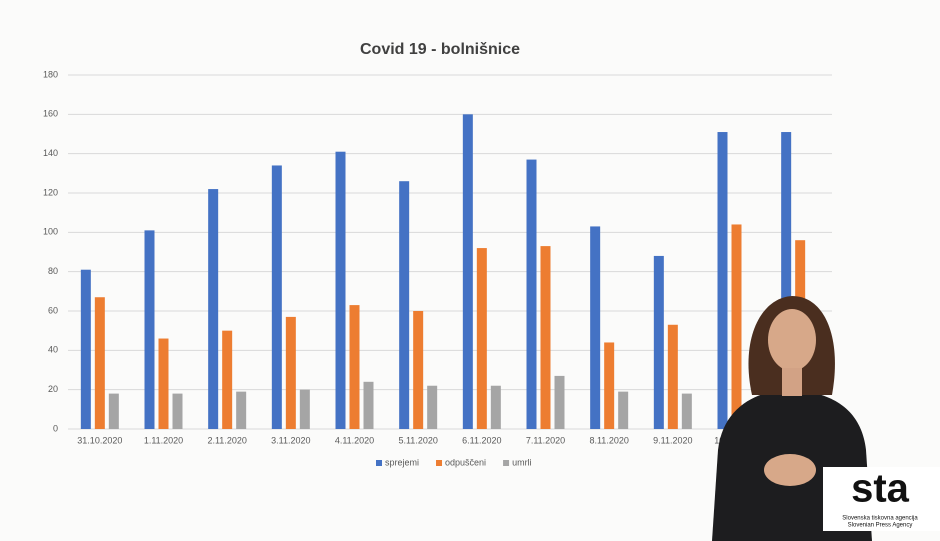 This screenshot has height=541, width=940. I want to click on y-tick-label: 20, so click(53, 389).